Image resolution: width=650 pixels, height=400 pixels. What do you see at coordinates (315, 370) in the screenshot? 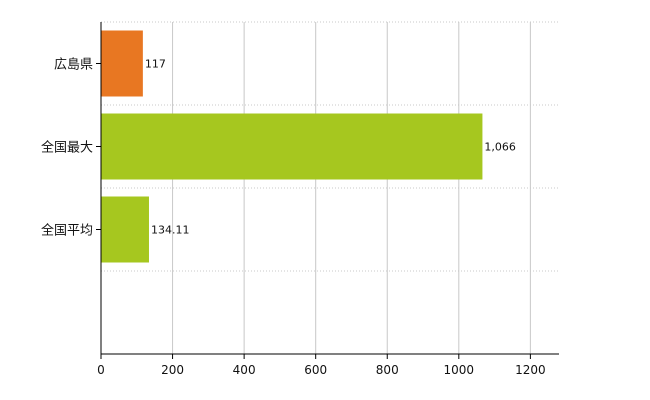
I see `x-tick-label: 600` at bounding box center [315, 370].